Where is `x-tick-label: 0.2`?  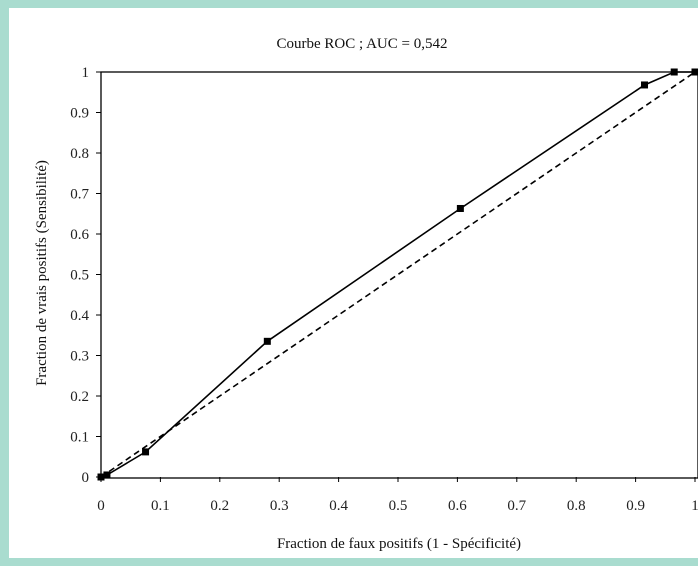 x-tick-label: 0.2 is located at coordinates (219, 506).